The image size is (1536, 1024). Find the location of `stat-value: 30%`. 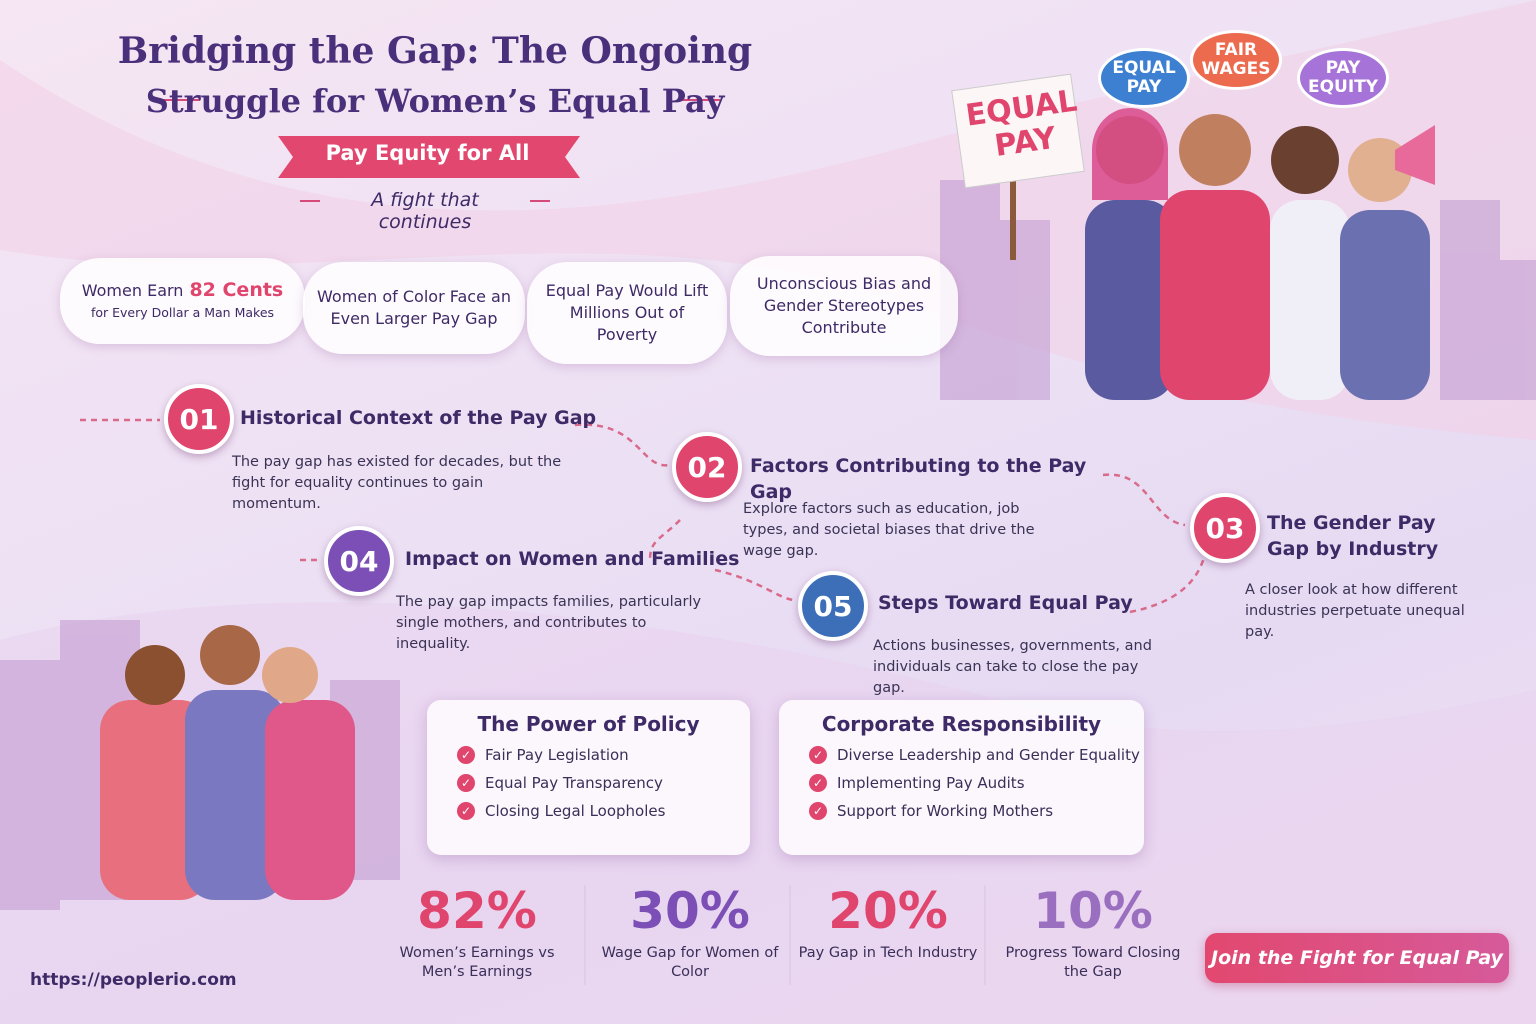

stat-value: 30% is located at coordinates (690, 911).